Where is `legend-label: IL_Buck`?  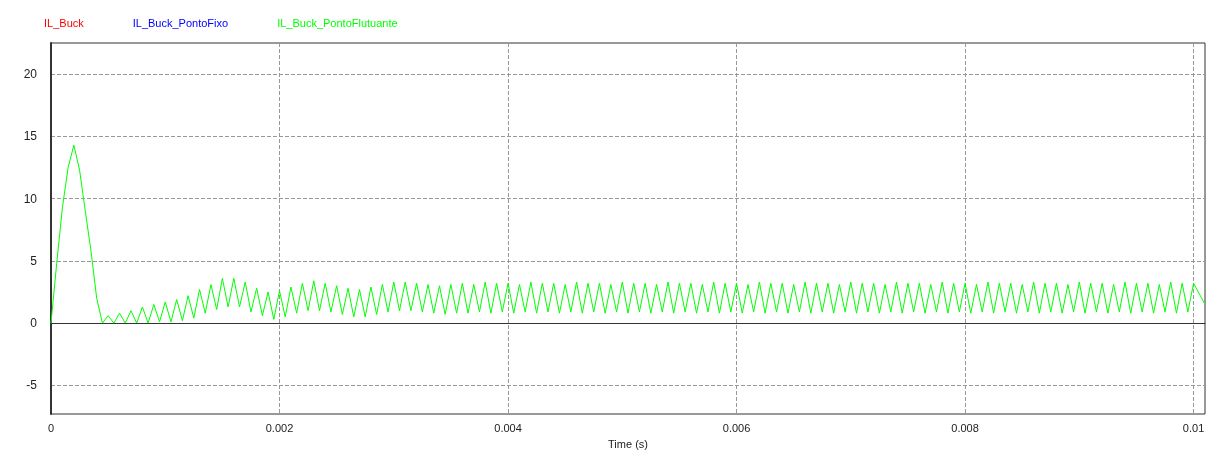
legend-label: IL_Buck is located at coordinates (64, 22).